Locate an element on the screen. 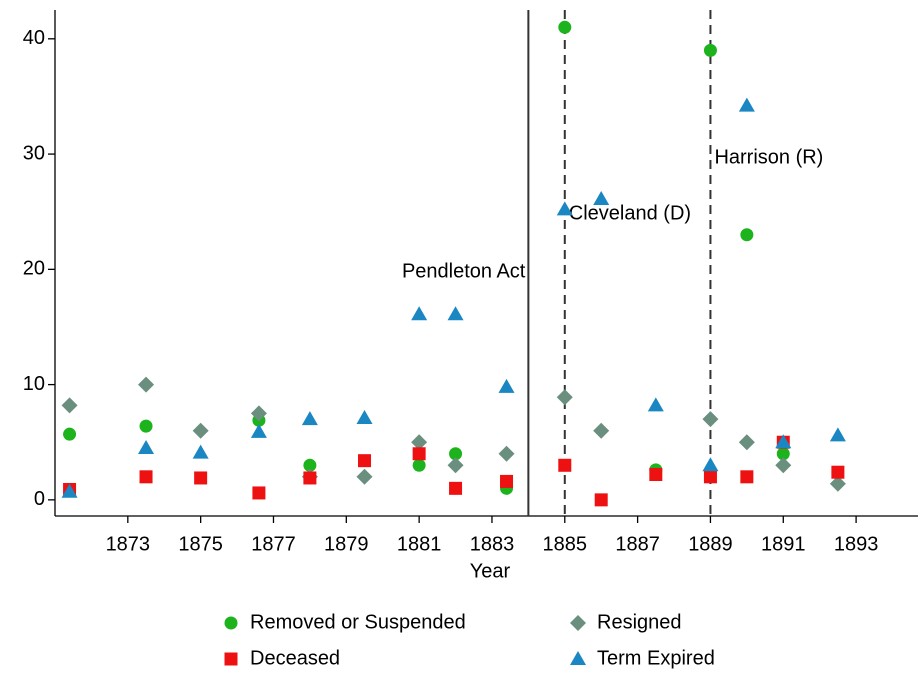 This screenshot has height=675, width=918. x-tick-label: 1877 is located at coordinates (273, 544).